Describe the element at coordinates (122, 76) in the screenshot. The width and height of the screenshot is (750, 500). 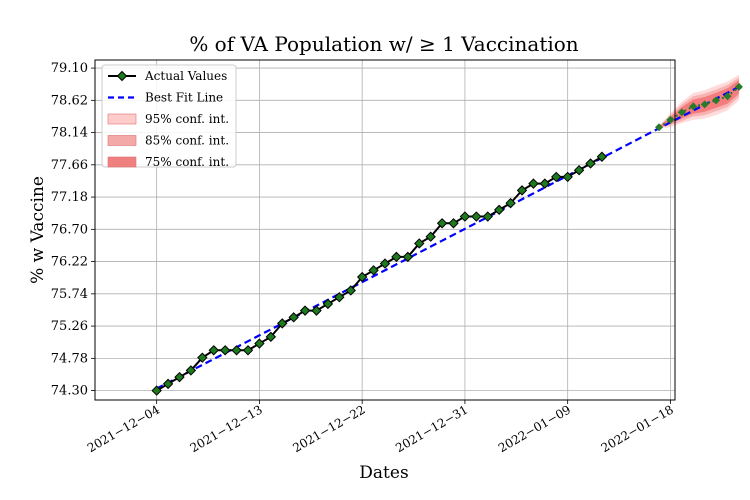
I see `legend-handle-marker` at that location.